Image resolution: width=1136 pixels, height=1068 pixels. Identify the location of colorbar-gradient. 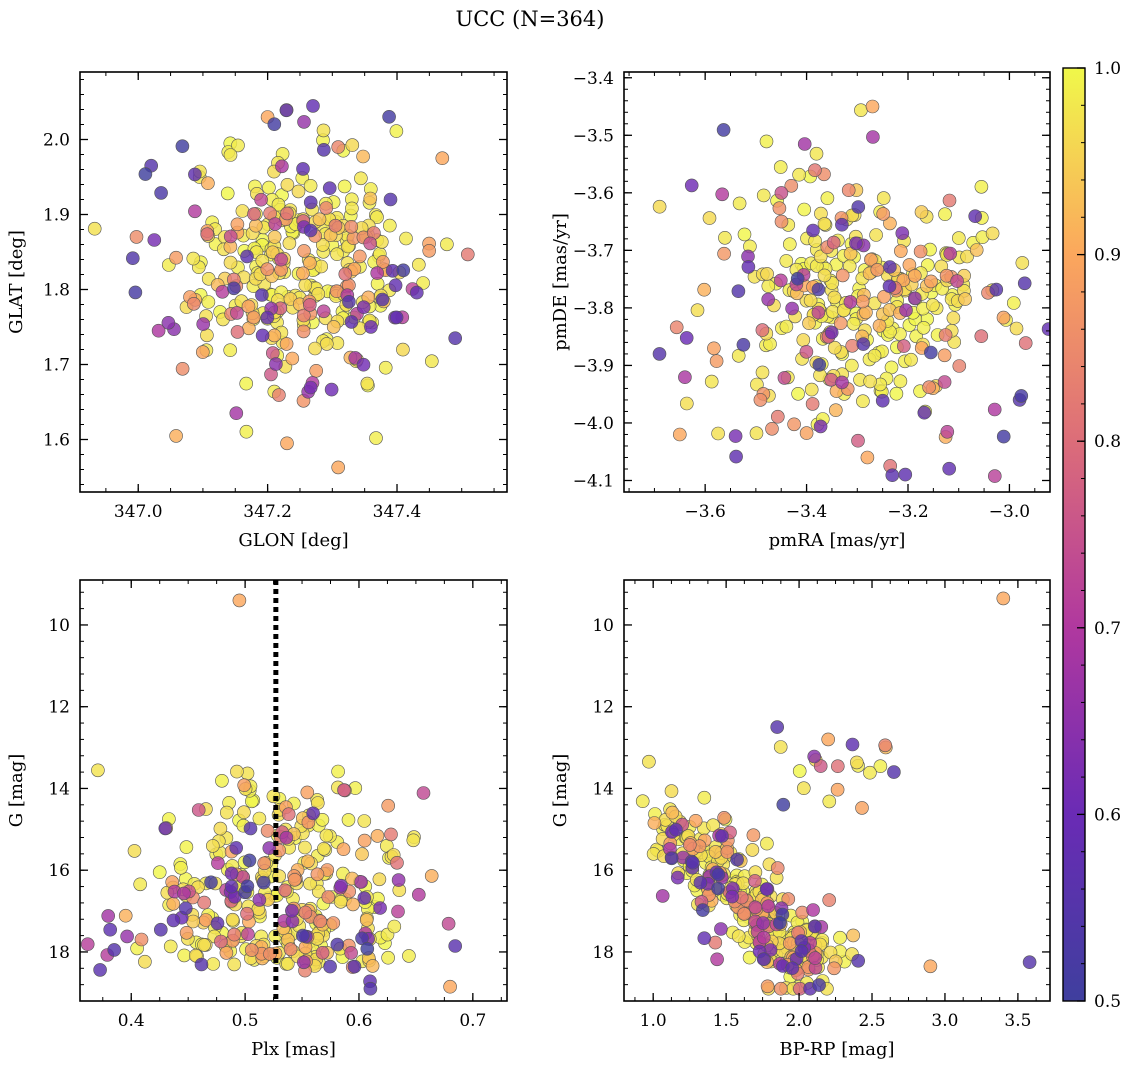
(1074, 534).